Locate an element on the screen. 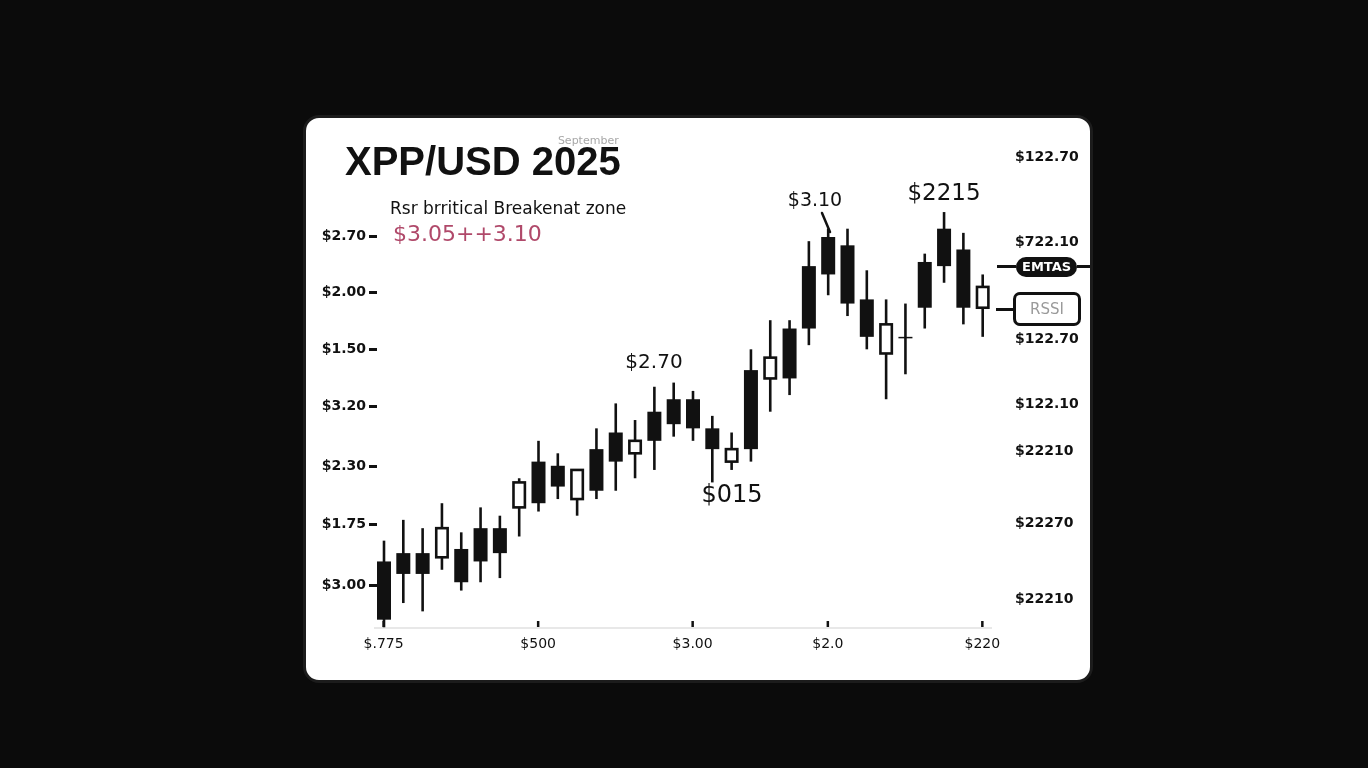  text: $2215 is located at coordinates (944, 192).